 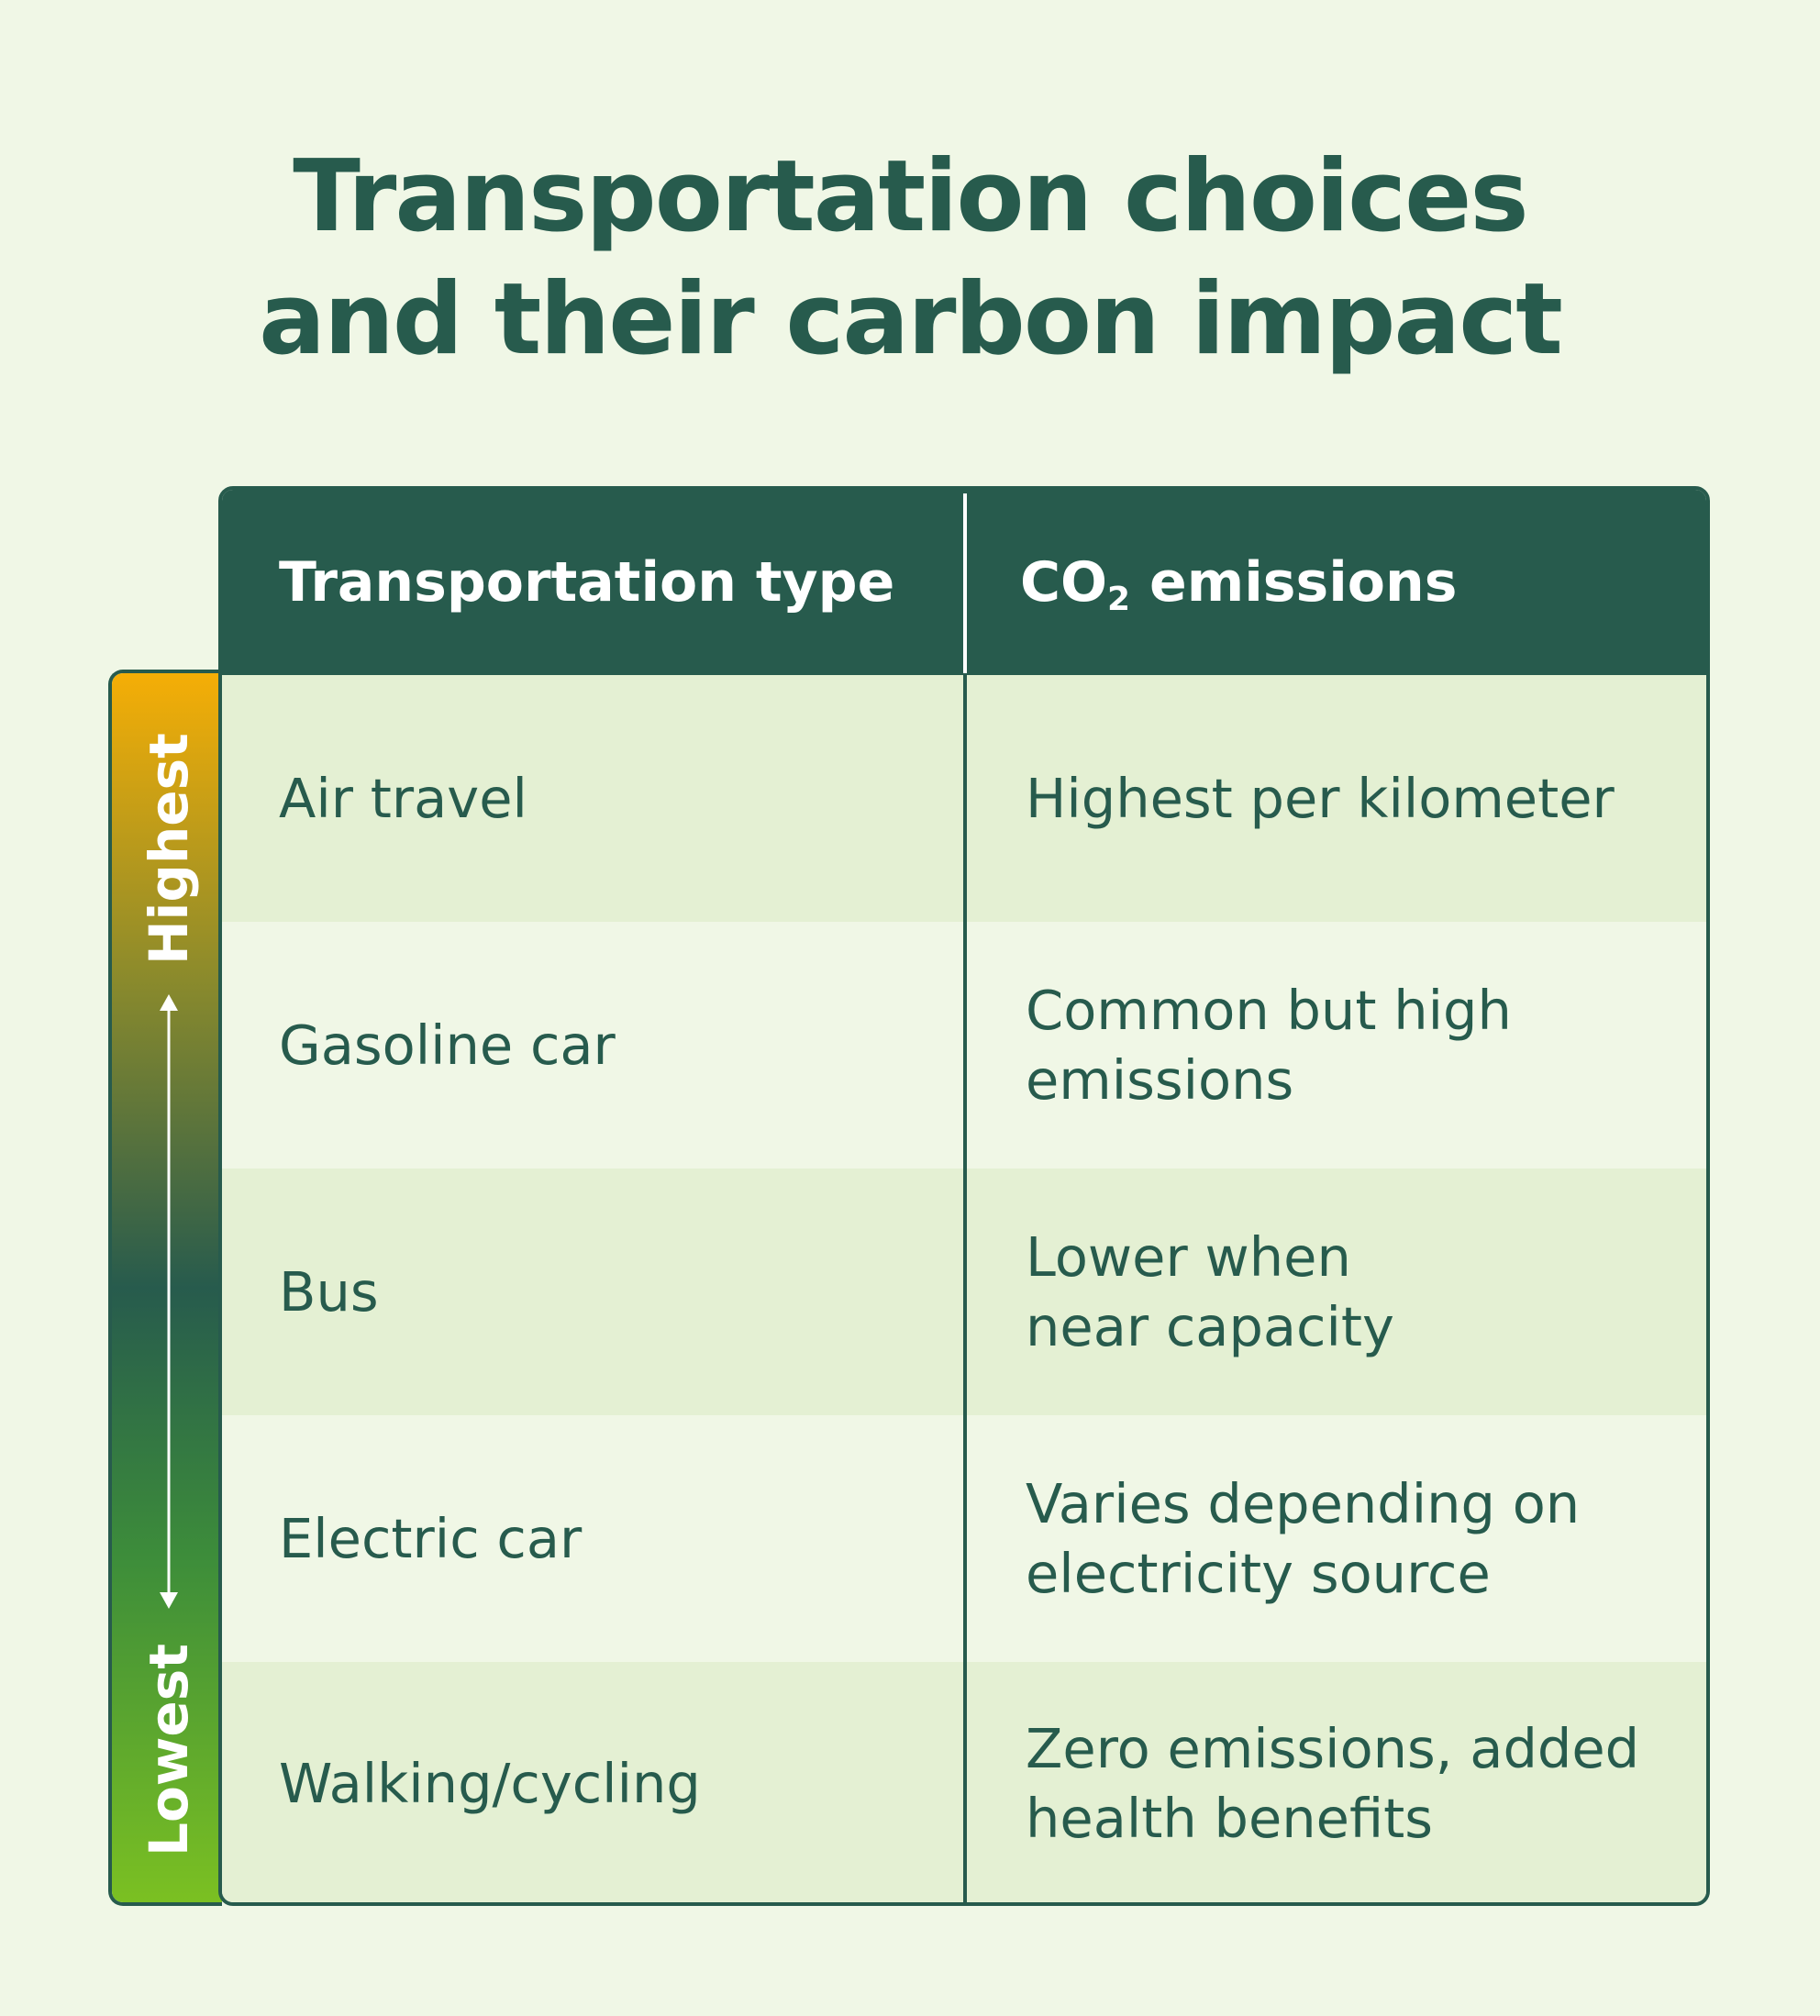 What do you see at coordinates (447, 1045) in the screenshot?
I see `cell-transportation-type: Gasoline car` at bounding box center [447, 1045].